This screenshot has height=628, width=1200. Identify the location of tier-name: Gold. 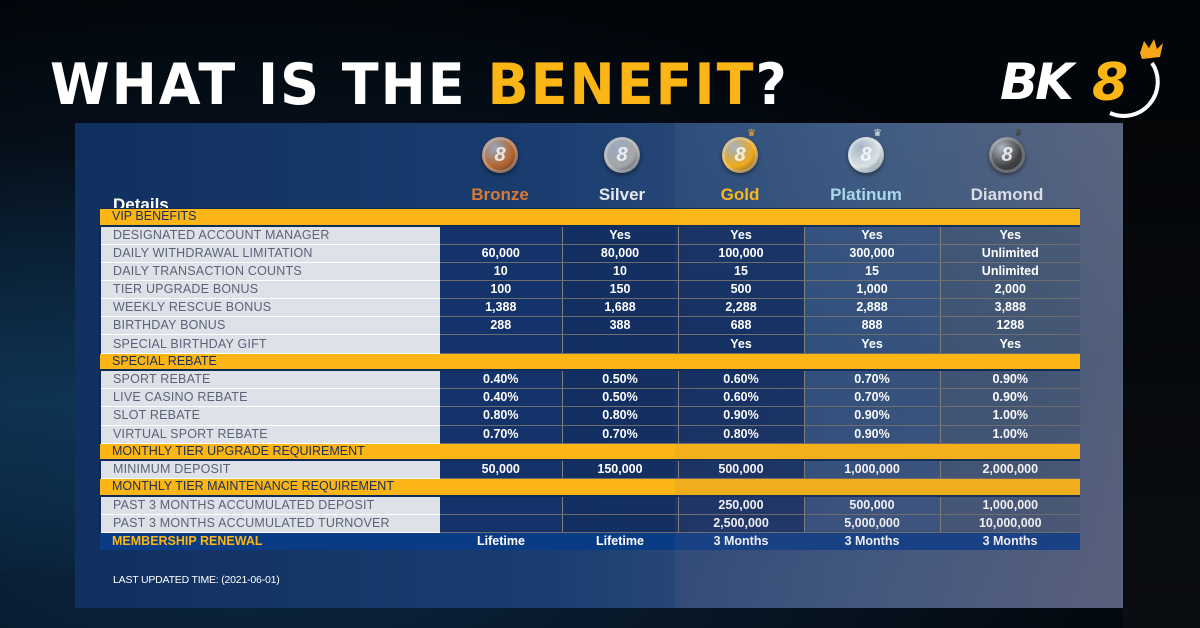
(740, 194).